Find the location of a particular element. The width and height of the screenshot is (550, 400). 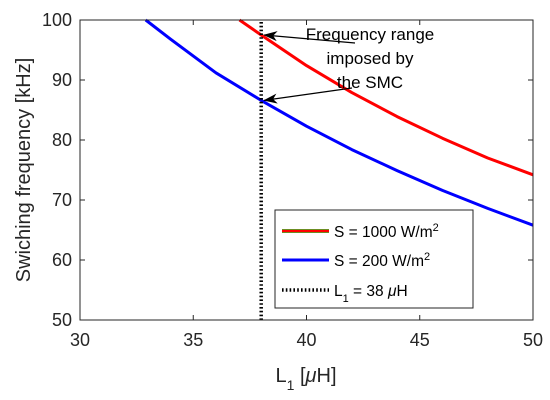

y-tick-label-0: 50 is located at coordinates (62, 320).